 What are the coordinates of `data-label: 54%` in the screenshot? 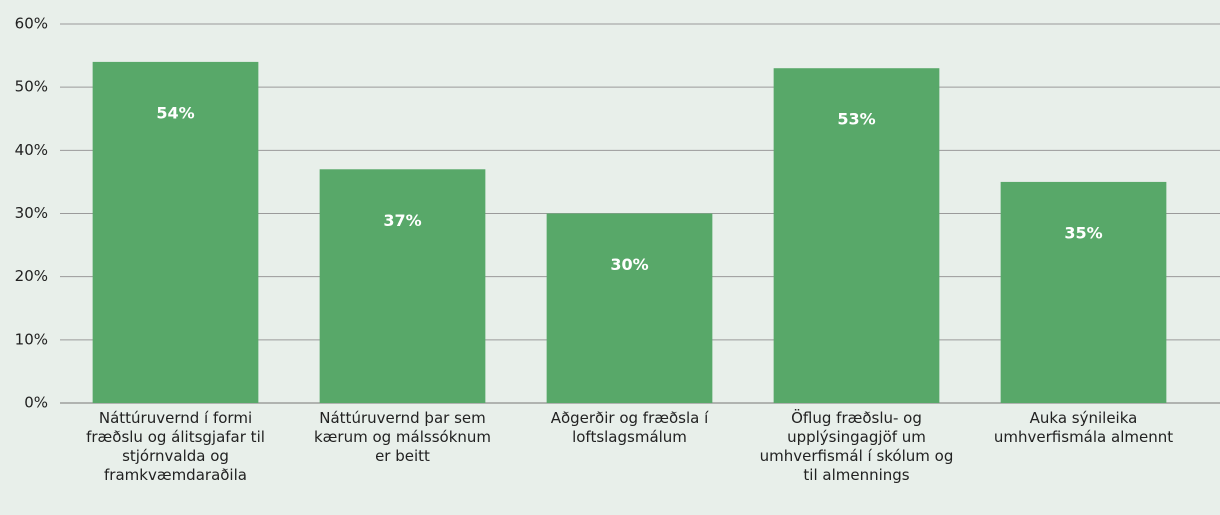 It's located at (175, 112).